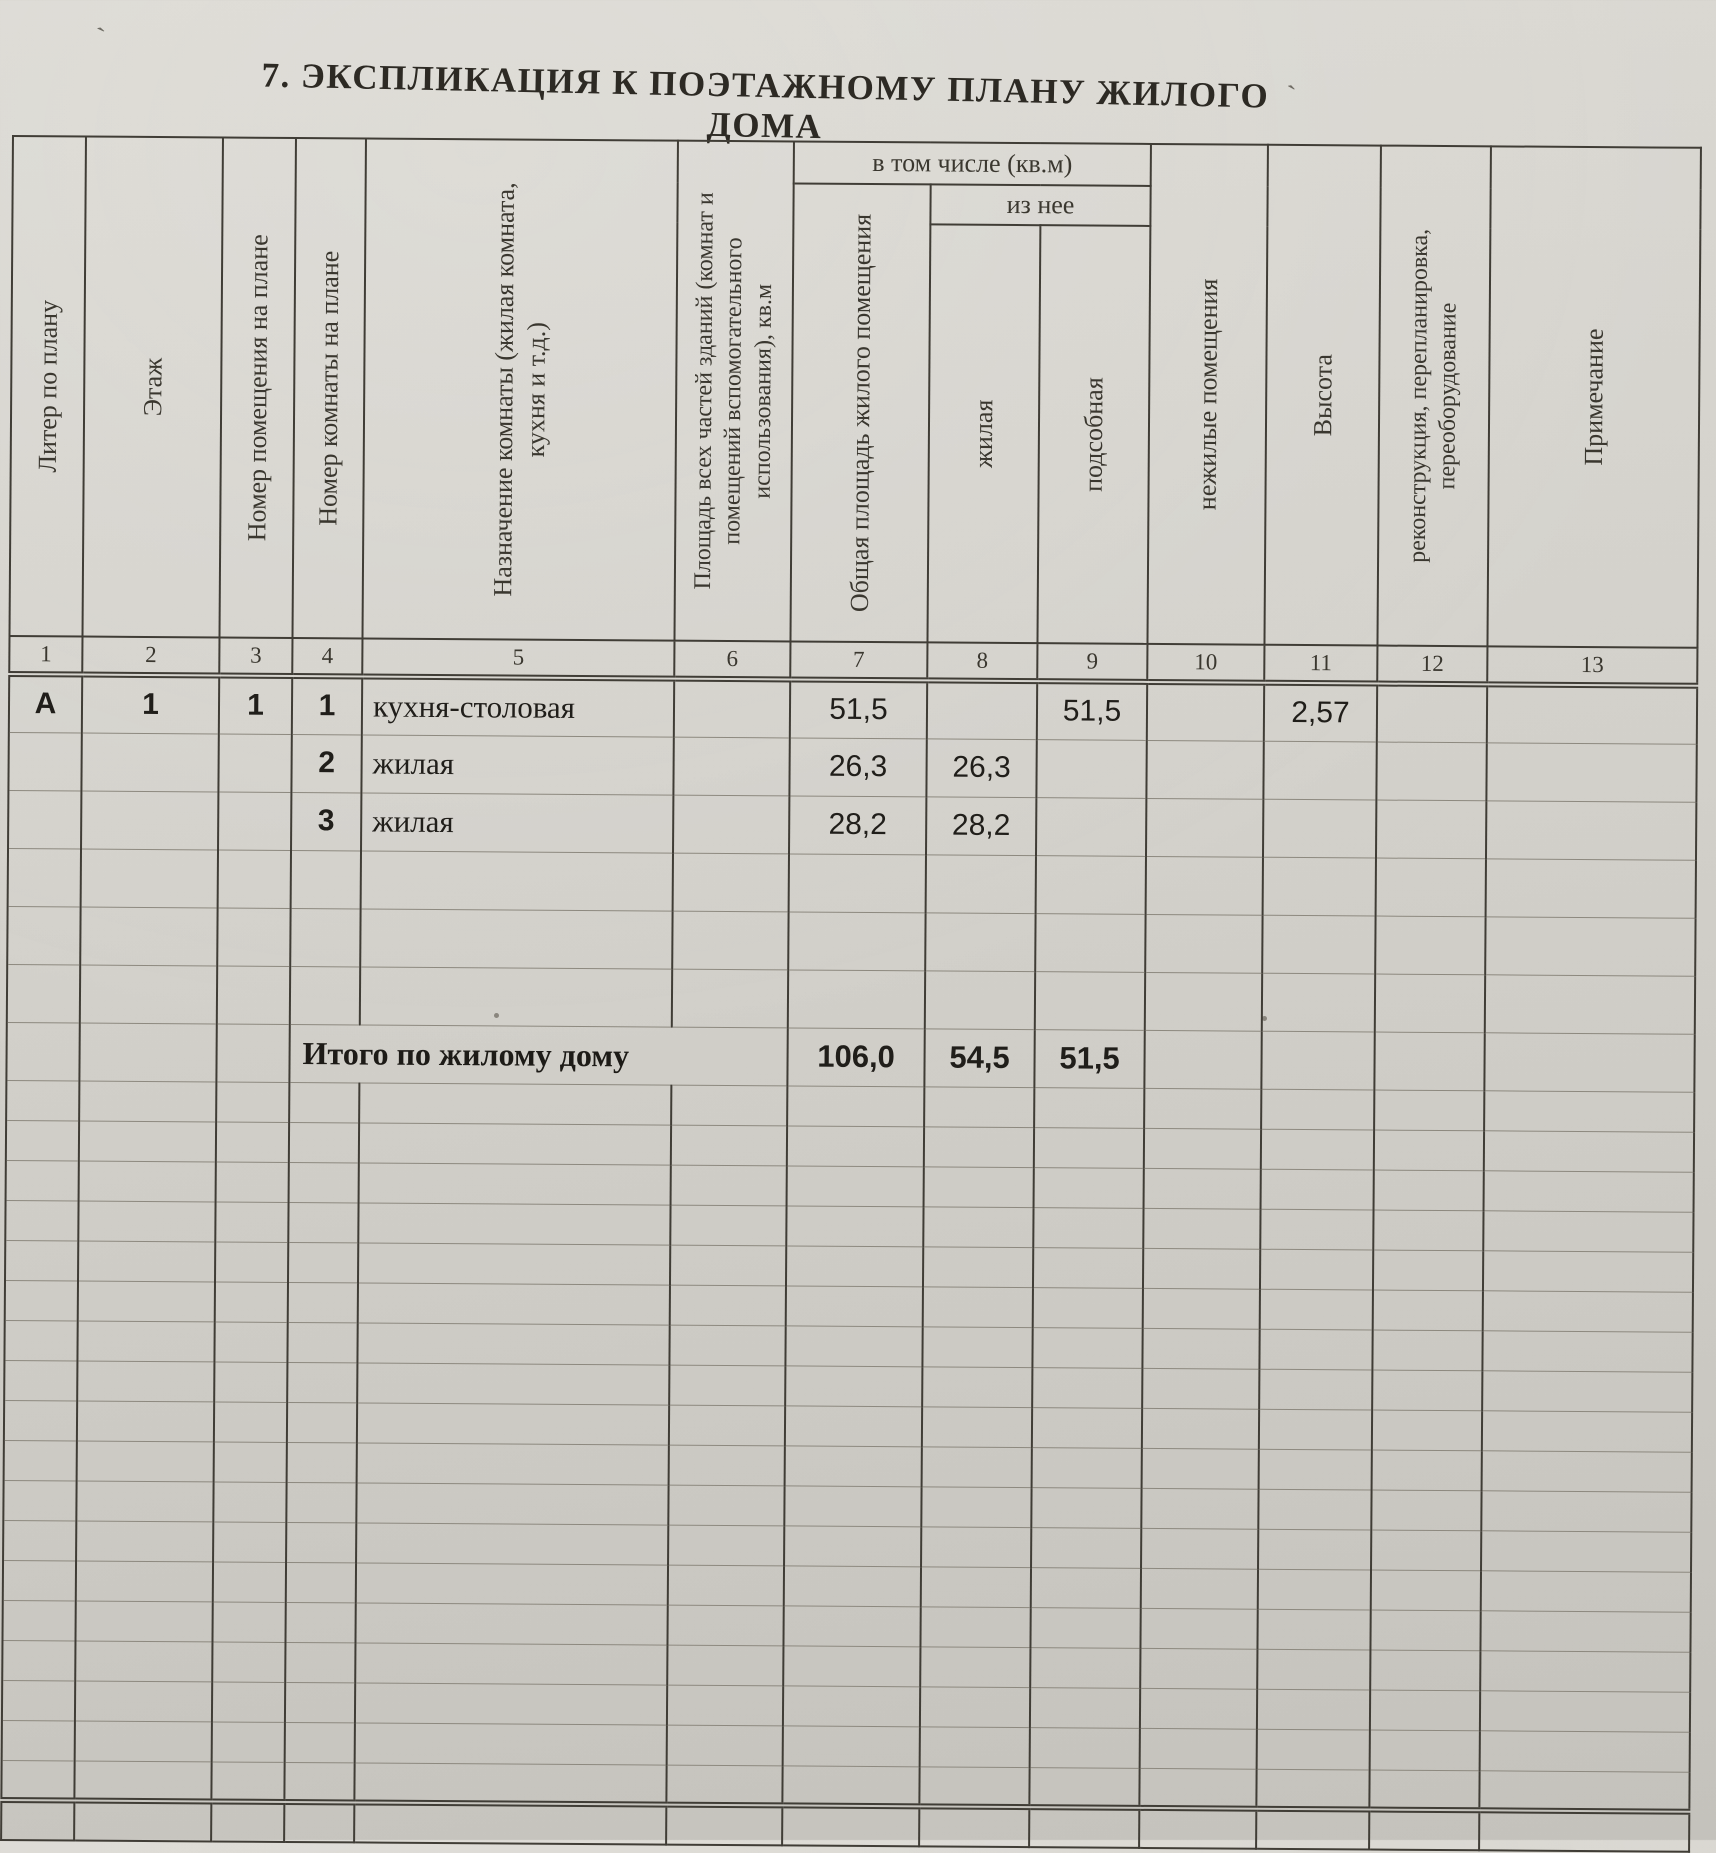 Image resolution: width=1716 pixels, height=1853 pixels. What do you see at coordinates (1092, 710) in the screenshot?
I see `cell-col9: 51,5` at bounding box center [1092, 710].